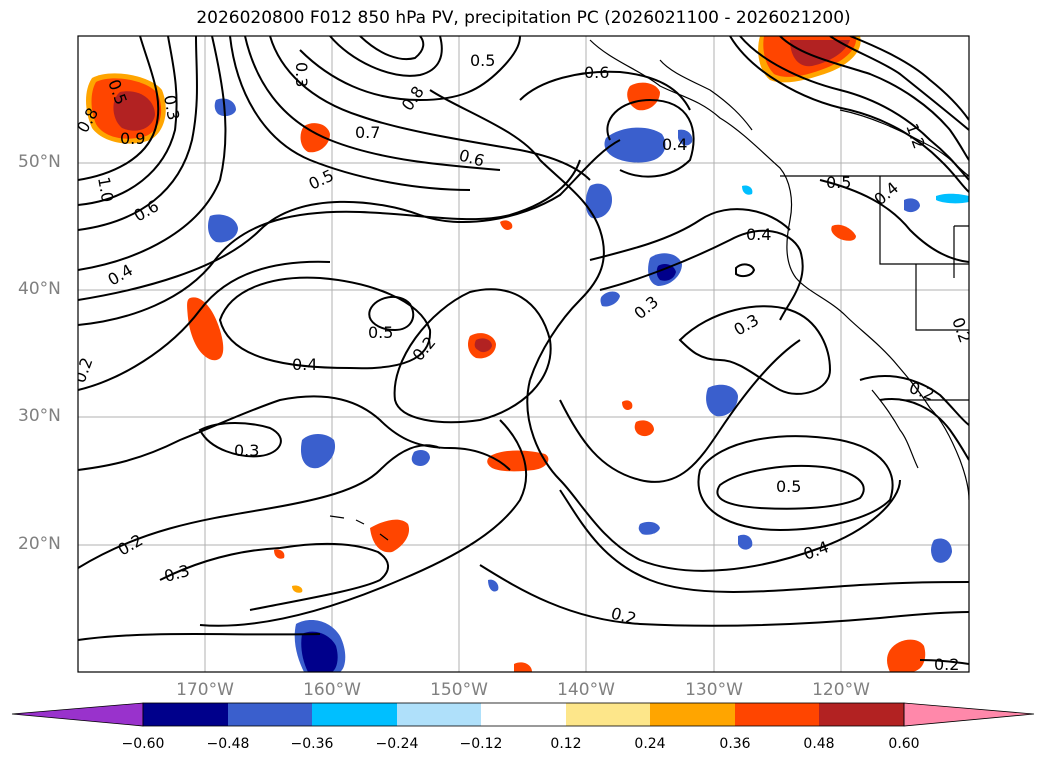  I want to click on colorbar-extend-high, so click(969, 714).